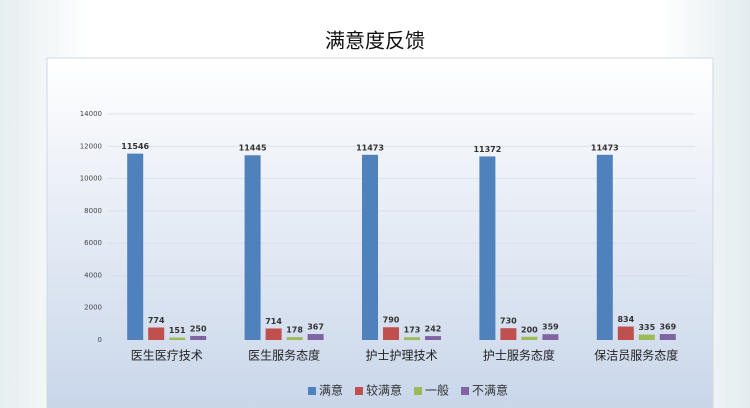  I want to click on y-tick-label: 4000, so click(93, 275).